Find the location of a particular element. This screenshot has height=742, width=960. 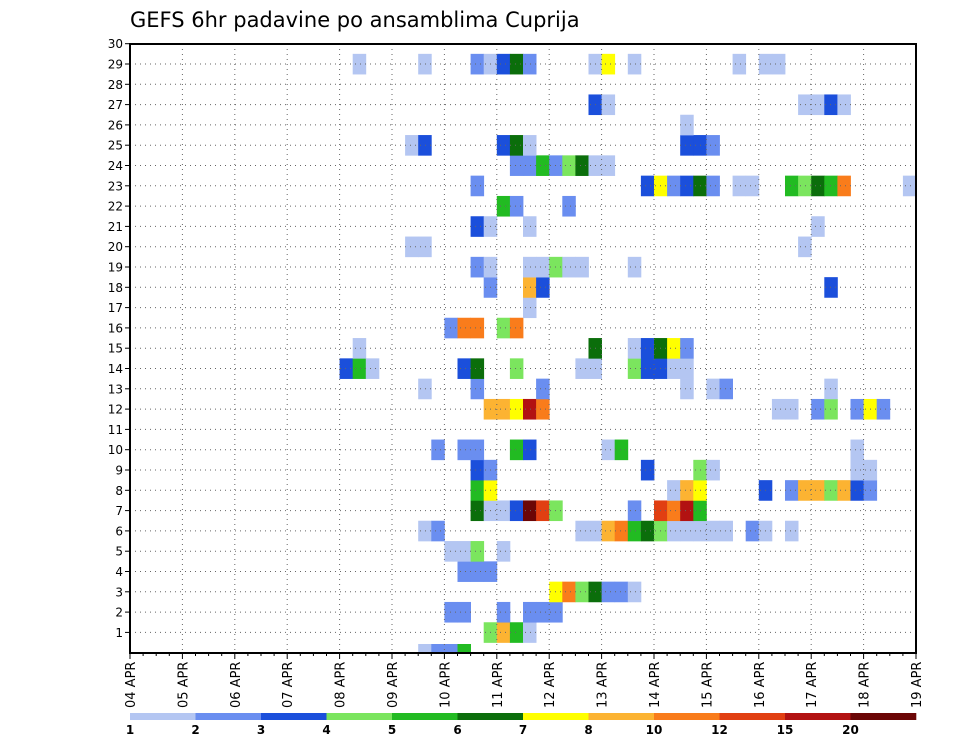

legend-label: 12 is located at coordinates (719, 730).